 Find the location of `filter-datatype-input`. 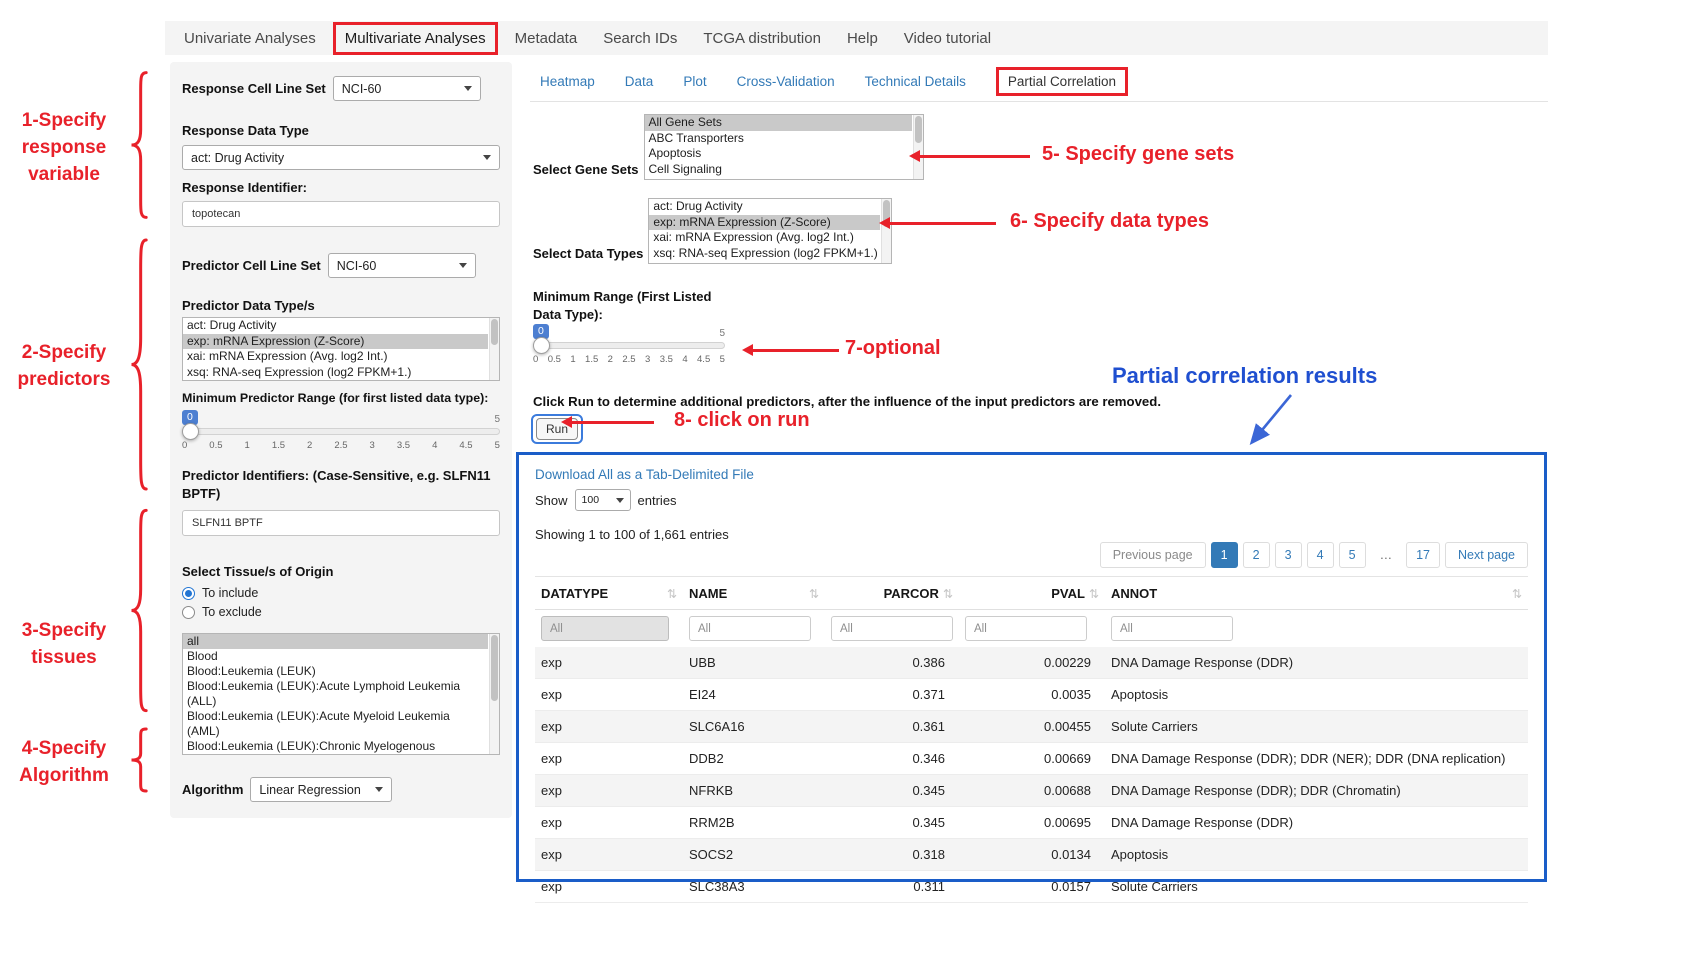

filter-datatype-input is located at coordinates (605, 628).